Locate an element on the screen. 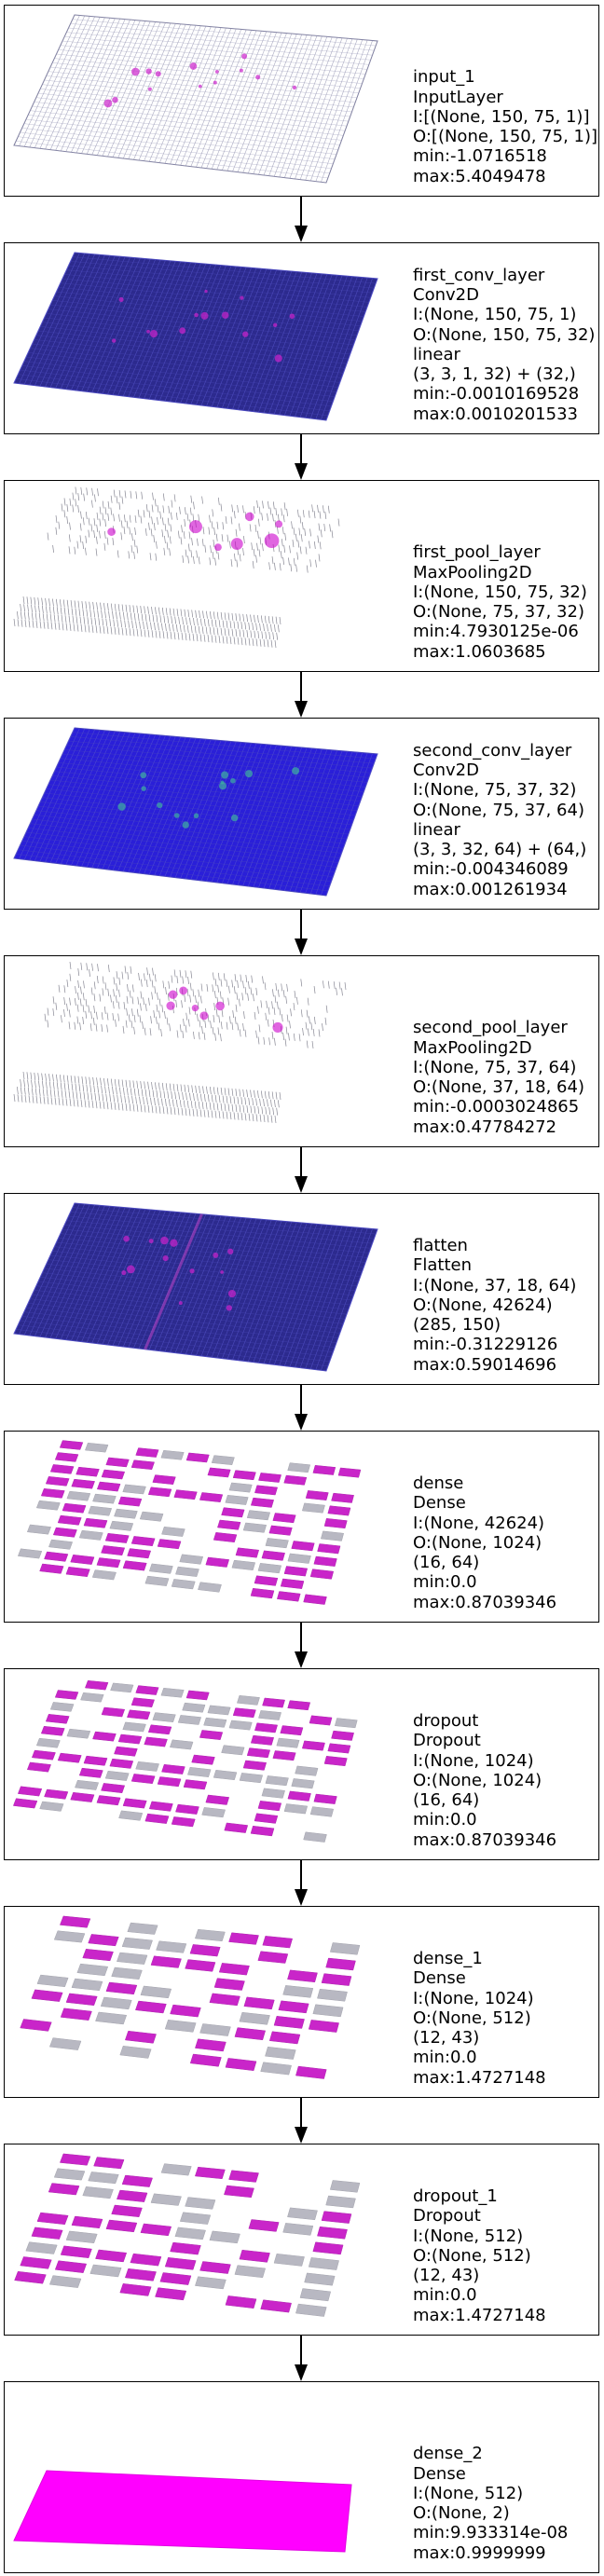 The height and width of the screenshot is (2576, 604). layer-detail: max:1.4727148 is located at coordinates (479, 2315).